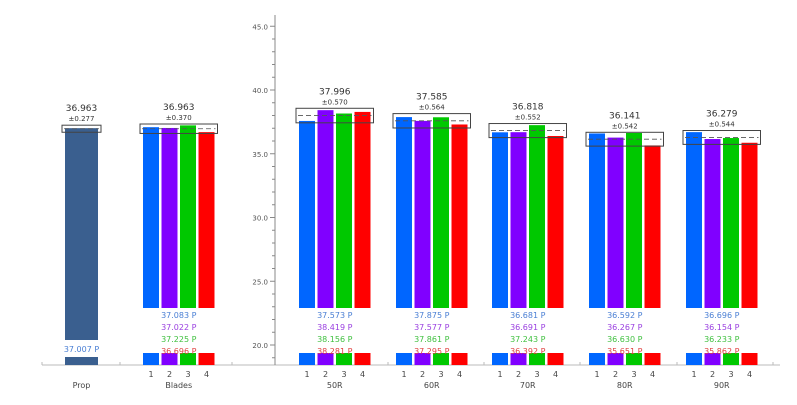  I want to click on bar-value-label: 36.592 P, so click(625, 315).